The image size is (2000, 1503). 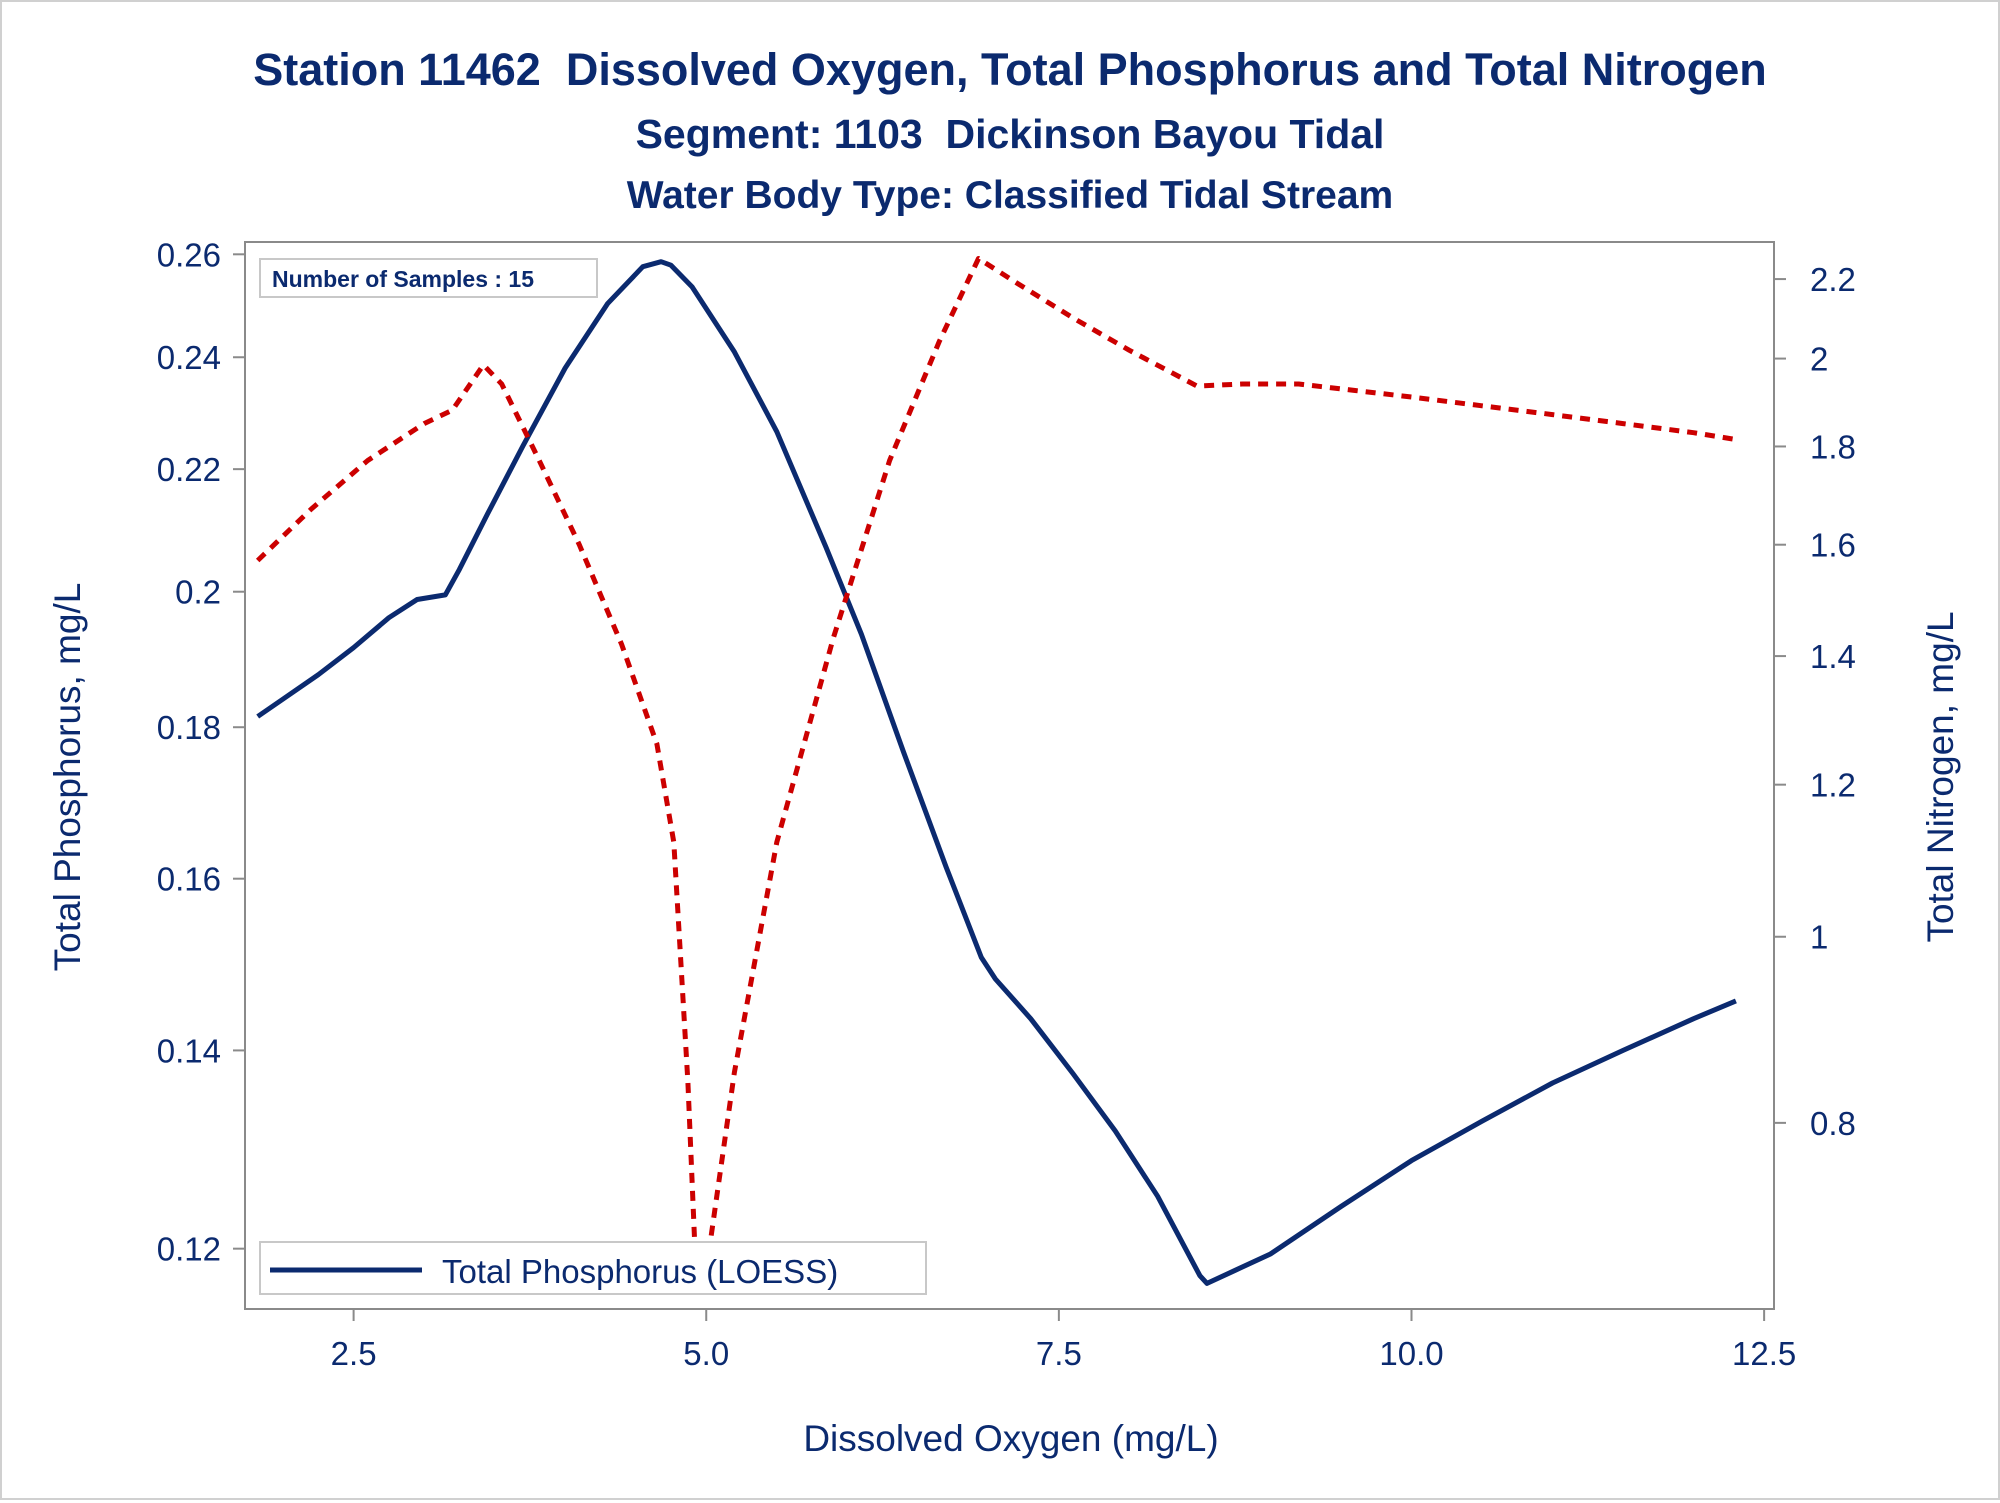 What do you see at coordinates (67, 777) in the screenshot?
I see `y-left-axis-label: Total Phosphorus, mg/L` at bounding box center [67, 777].